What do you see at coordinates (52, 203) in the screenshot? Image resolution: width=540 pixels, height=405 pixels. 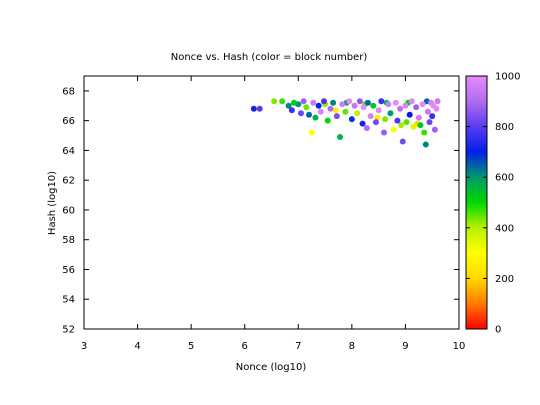 I see `y-axis-label: Hash (log10)` at bounding box center [52, 203].